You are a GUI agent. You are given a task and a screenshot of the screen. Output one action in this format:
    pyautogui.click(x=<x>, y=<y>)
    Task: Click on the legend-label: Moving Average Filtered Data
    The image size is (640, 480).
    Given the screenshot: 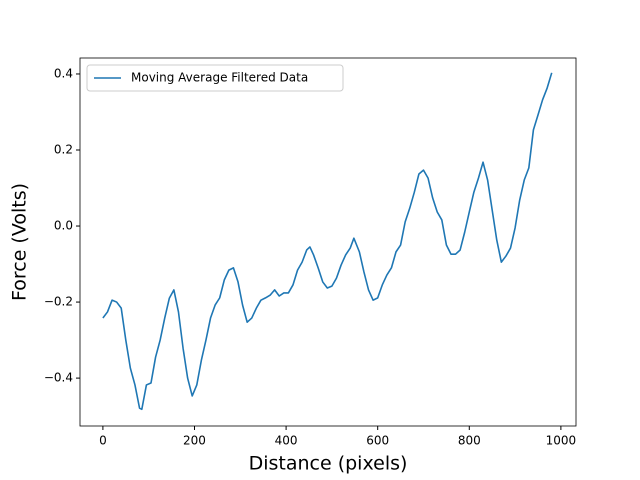 What is the action you would take?
    pyautogui.click(x=219, y=78)
    